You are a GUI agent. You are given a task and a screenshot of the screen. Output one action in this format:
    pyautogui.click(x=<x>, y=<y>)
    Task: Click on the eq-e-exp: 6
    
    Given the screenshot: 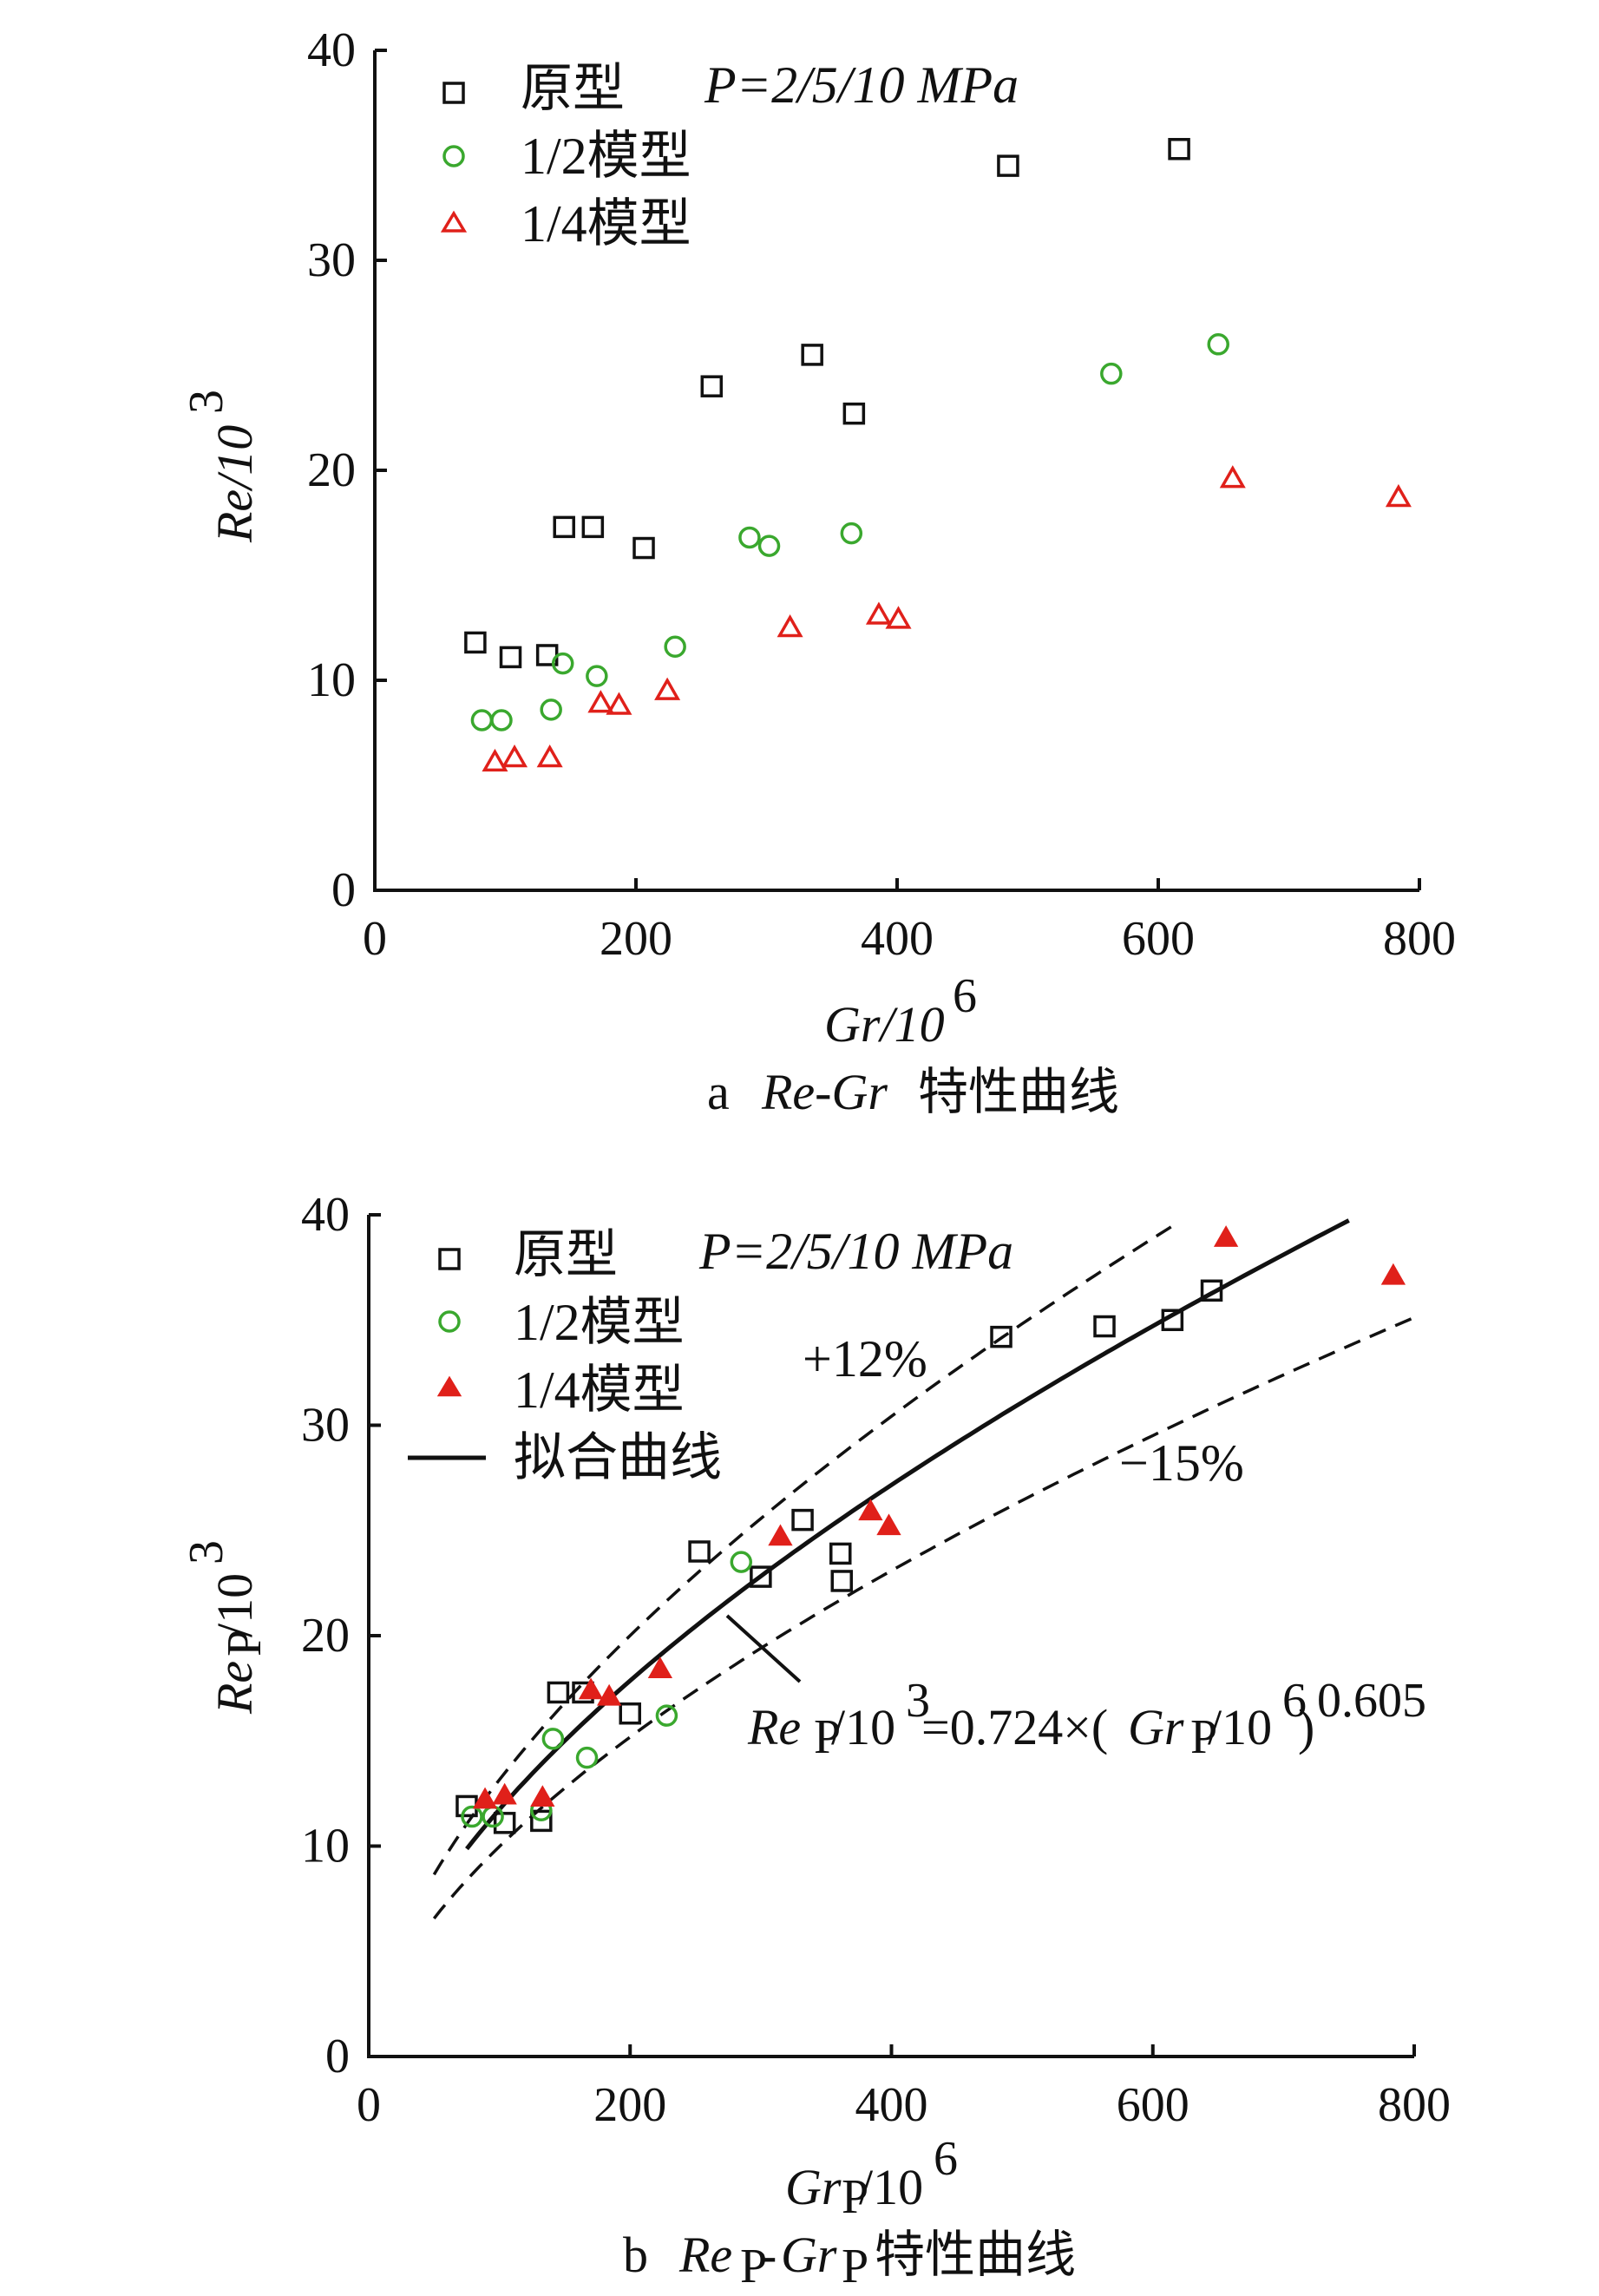 What is the action you would take?
    pyautogui.click(x=1294, y=1701)
    